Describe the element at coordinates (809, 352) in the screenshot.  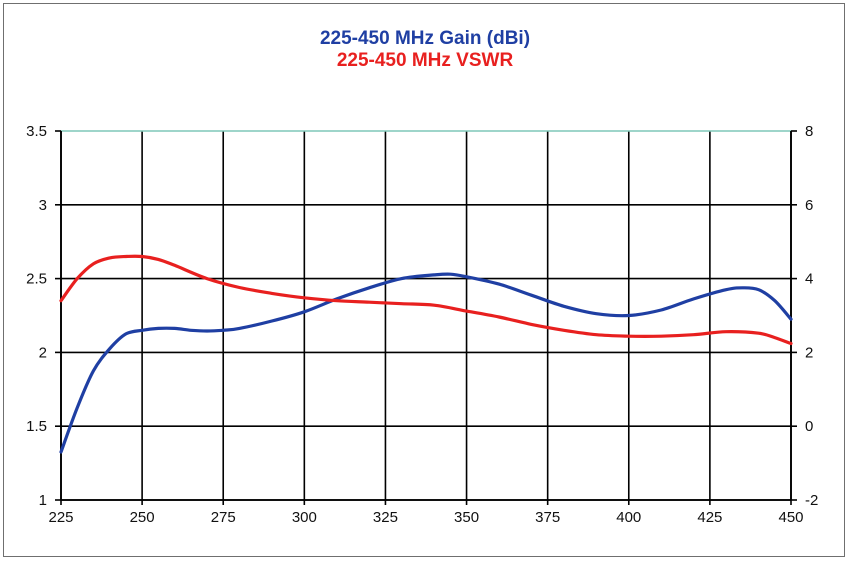
I see `right-tick-label: 2` at that location.